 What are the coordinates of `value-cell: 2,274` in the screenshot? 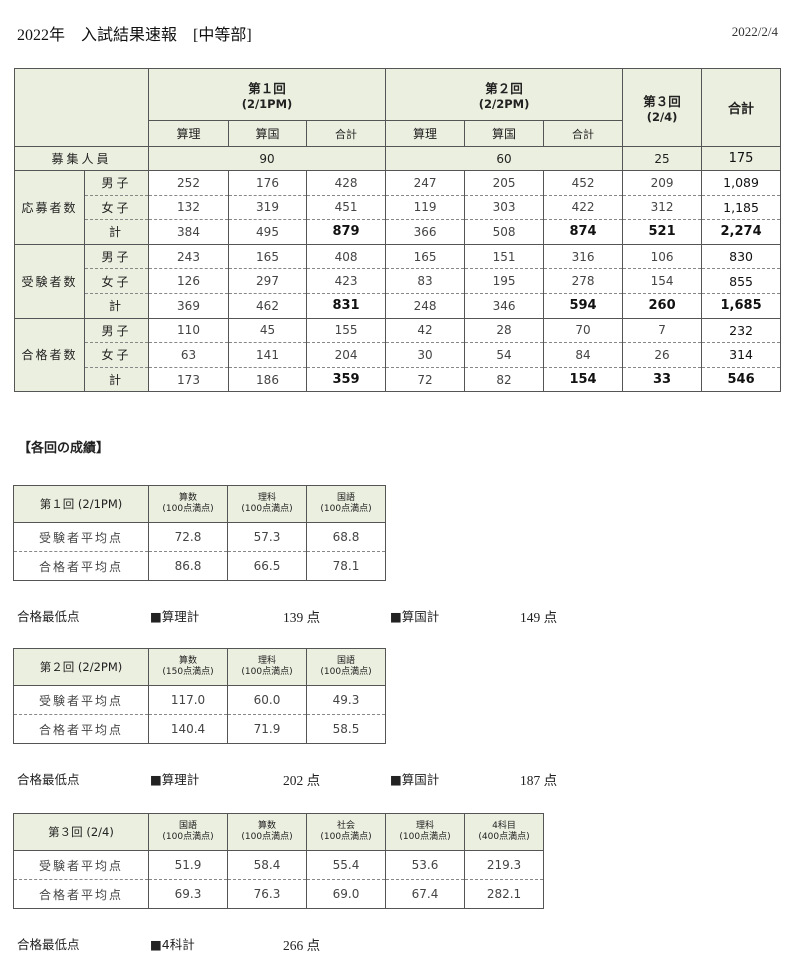 It's located at (741, 232).